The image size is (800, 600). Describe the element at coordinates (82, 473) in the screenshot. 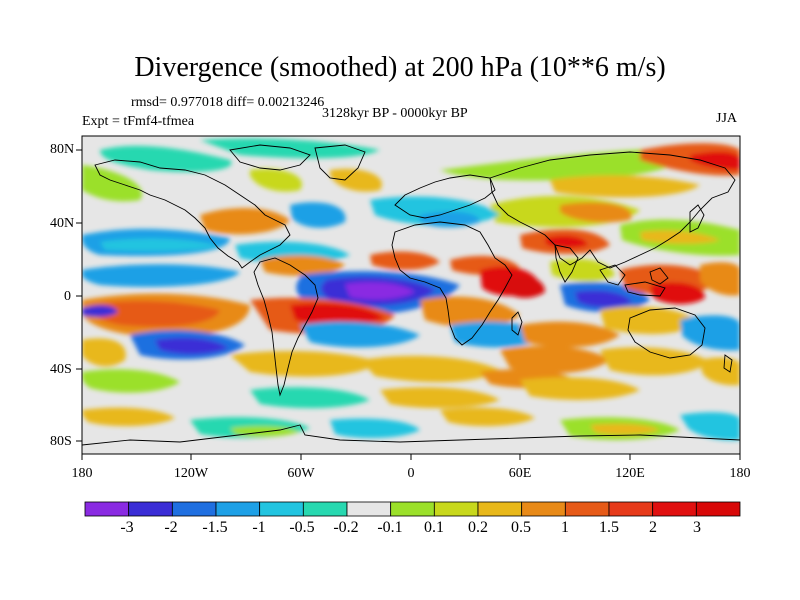

I see `lon-label-180w: 180` at that location.